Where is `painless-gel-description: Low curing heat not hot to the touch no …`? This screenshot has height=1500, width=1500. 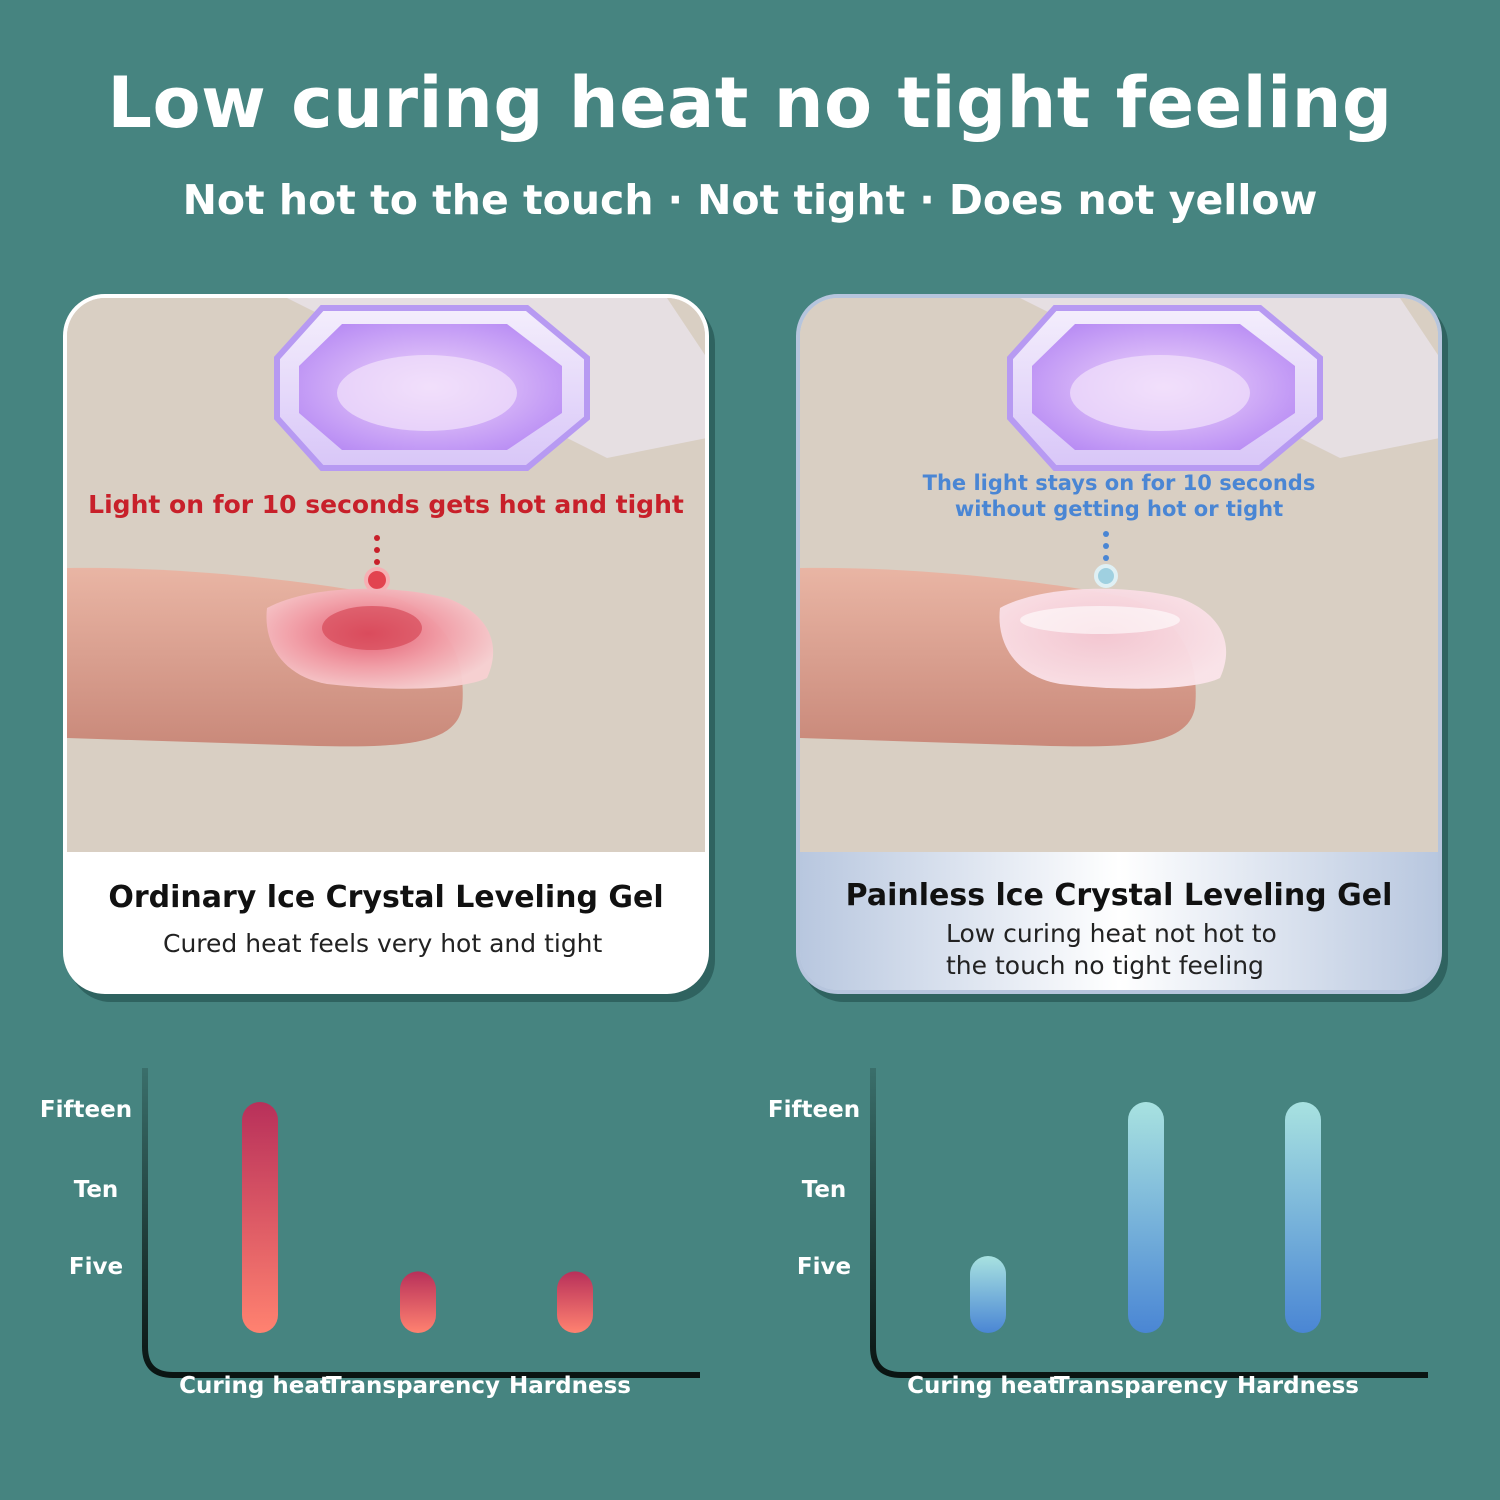
painless-gel-description: Low curing heat not hot to the touch no … is located at coordinates (1111, 950).